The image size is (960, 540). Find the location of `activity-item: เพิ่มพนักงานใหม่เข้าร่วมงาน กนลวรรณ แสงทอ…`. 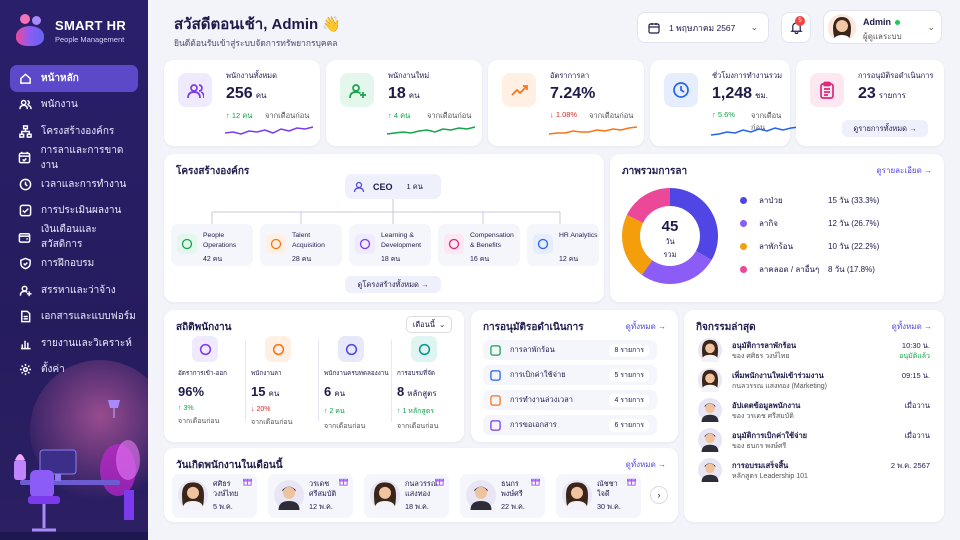

activity-item: เพิ่มพนักงานใหม่เข้าร่วมงาน กนลวรรณ แสงทอ… is located at coordinates (814, 381).